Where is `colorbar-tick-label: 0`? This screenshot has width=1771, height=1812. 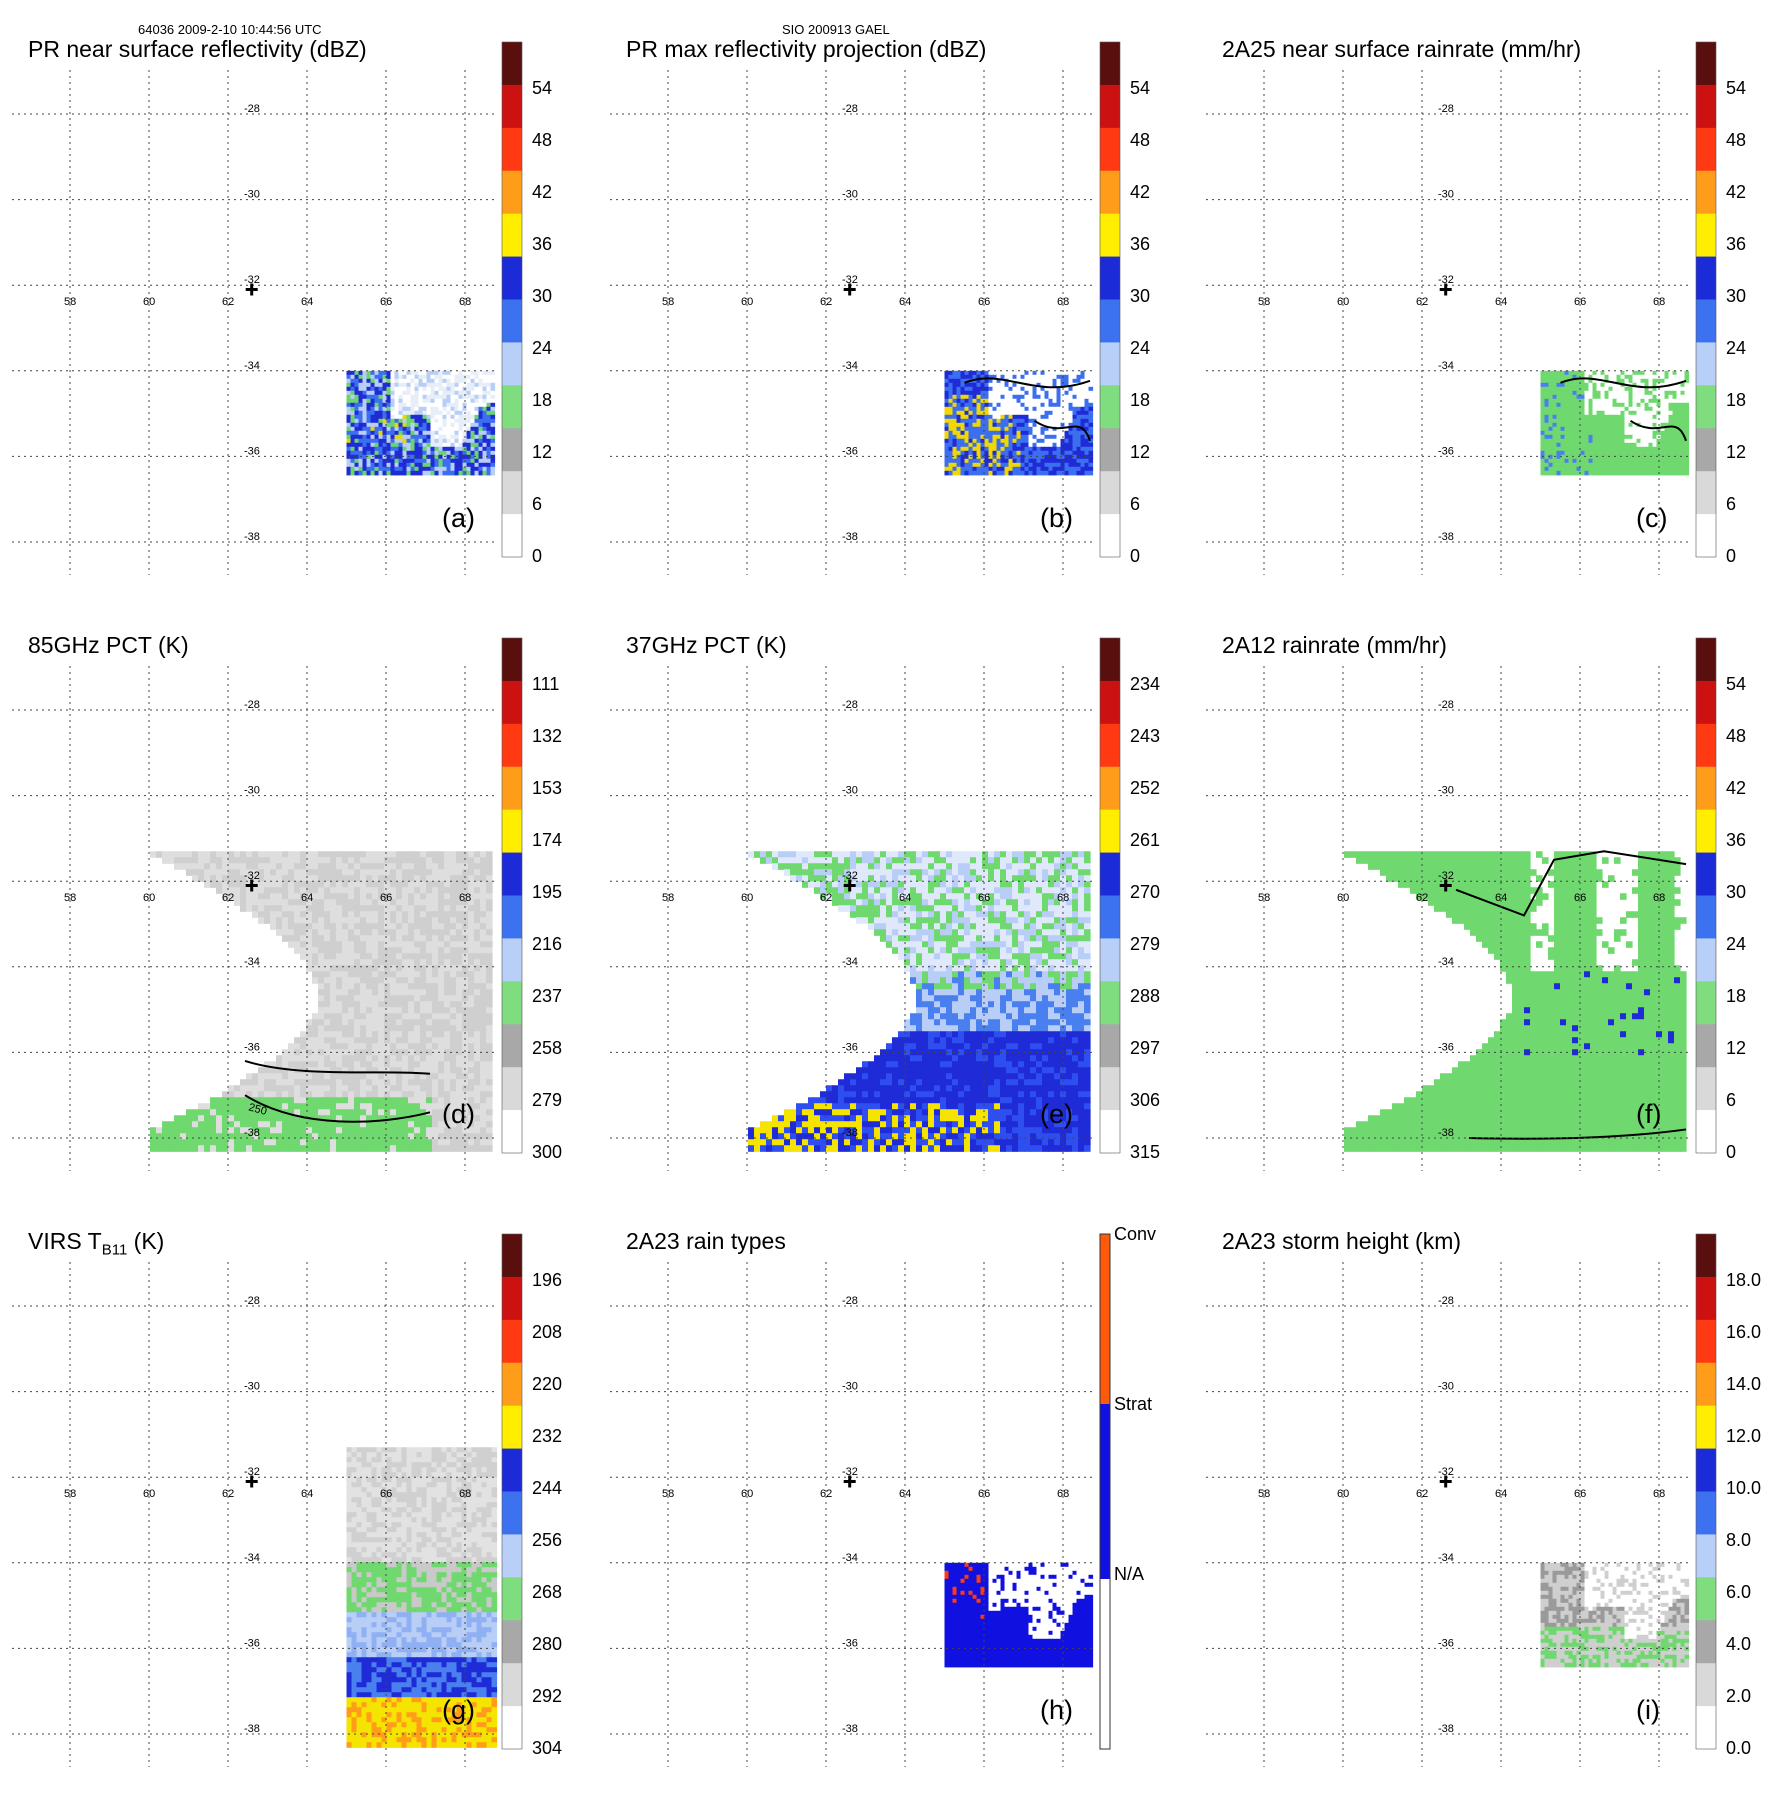 colorbar-tick-label: 0 is located at coordinates (1135, 556).